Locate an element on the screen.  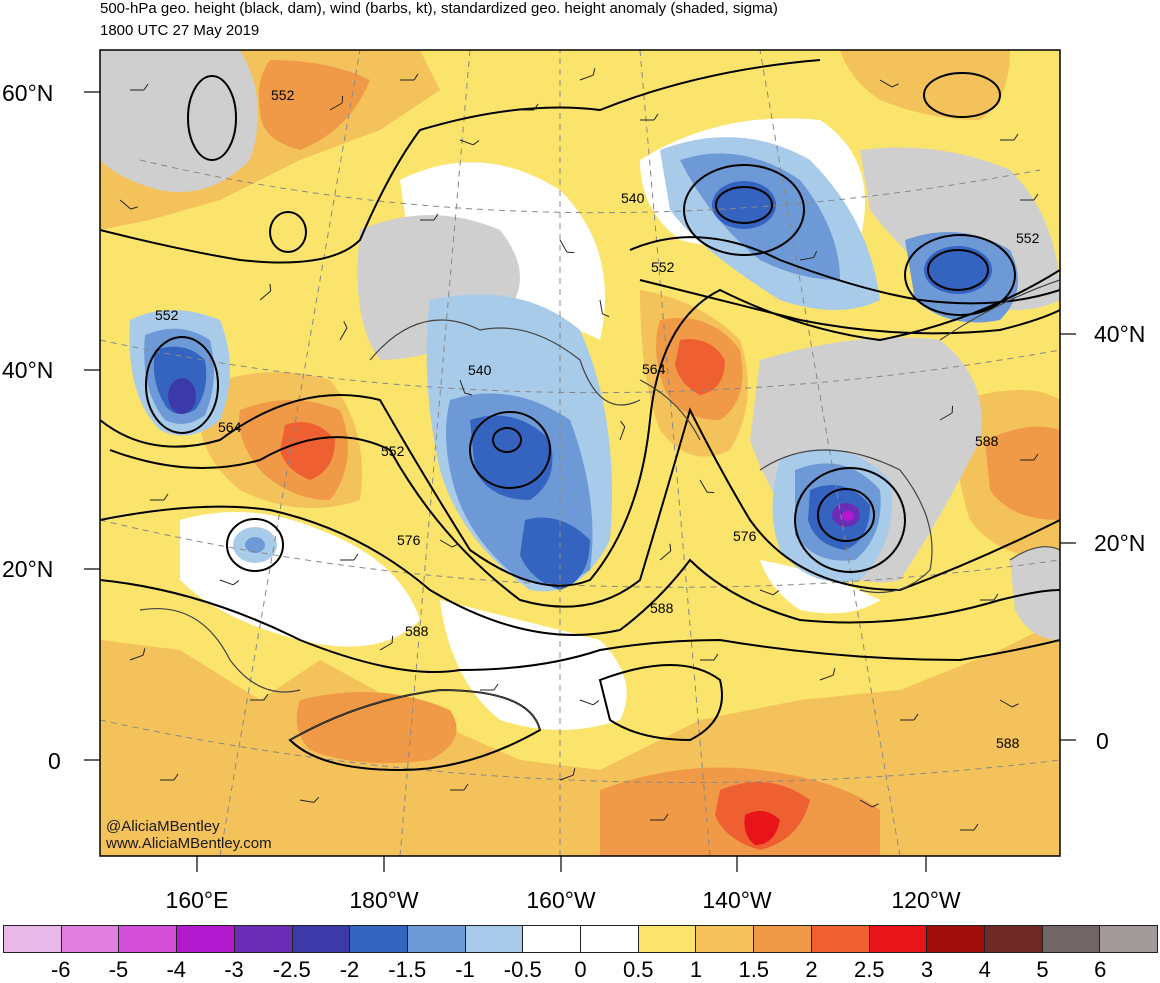
credit-website: www.AliciaMBentley.com is located at coordinates (189, 843).